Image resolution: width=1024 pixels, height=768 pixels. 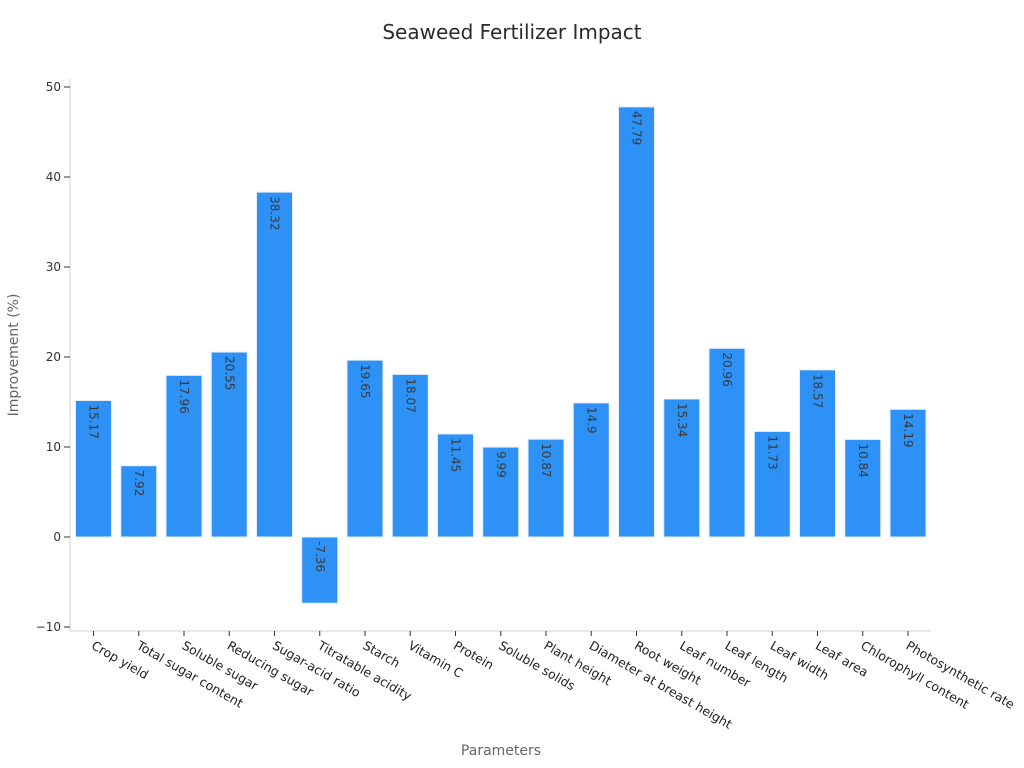 I want to click on data-label: 10.84, so click(x=863, y=460).